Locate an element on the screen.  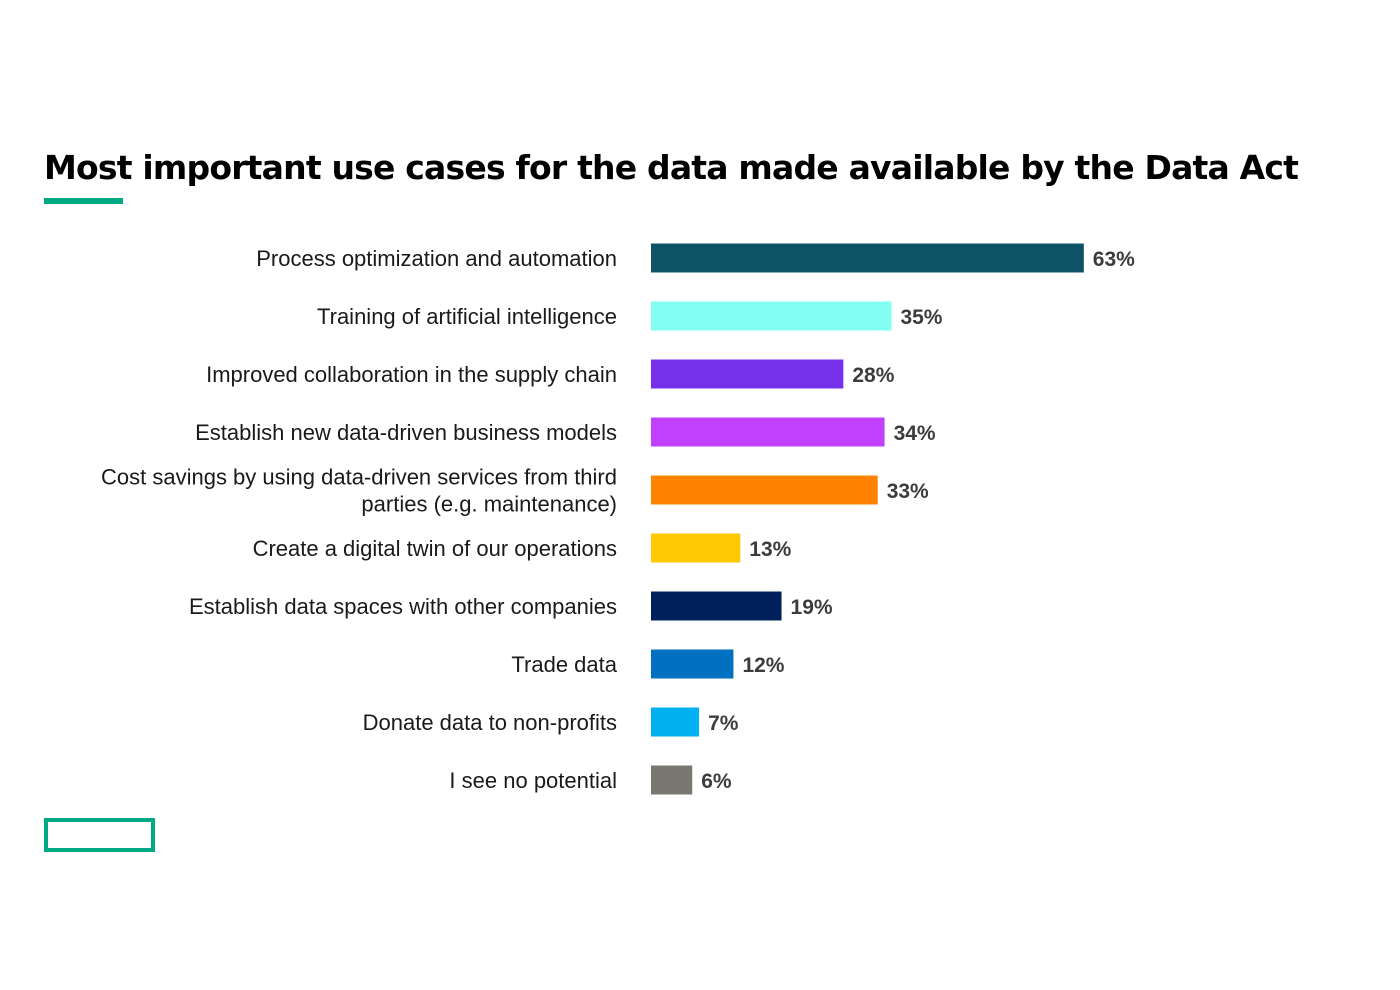
value-label-10: 6% is located at coordinates (716, 781).